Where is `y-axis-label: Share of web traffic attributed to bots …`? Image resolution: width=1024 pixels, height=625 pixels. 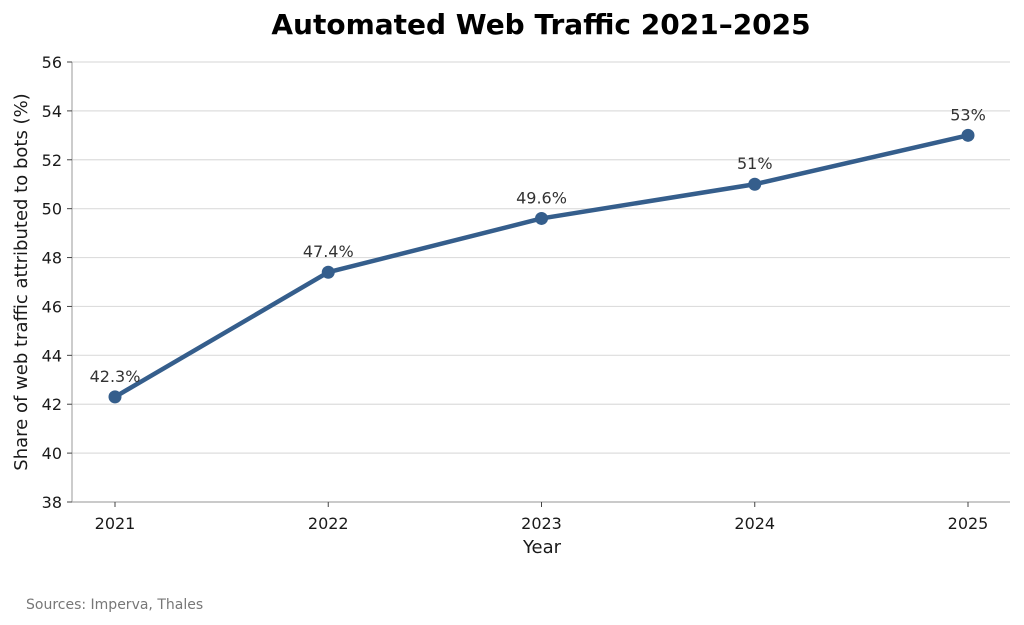 y-axis-label: Share of web traffic attributed to bots … is located at coordinates (21, 281).